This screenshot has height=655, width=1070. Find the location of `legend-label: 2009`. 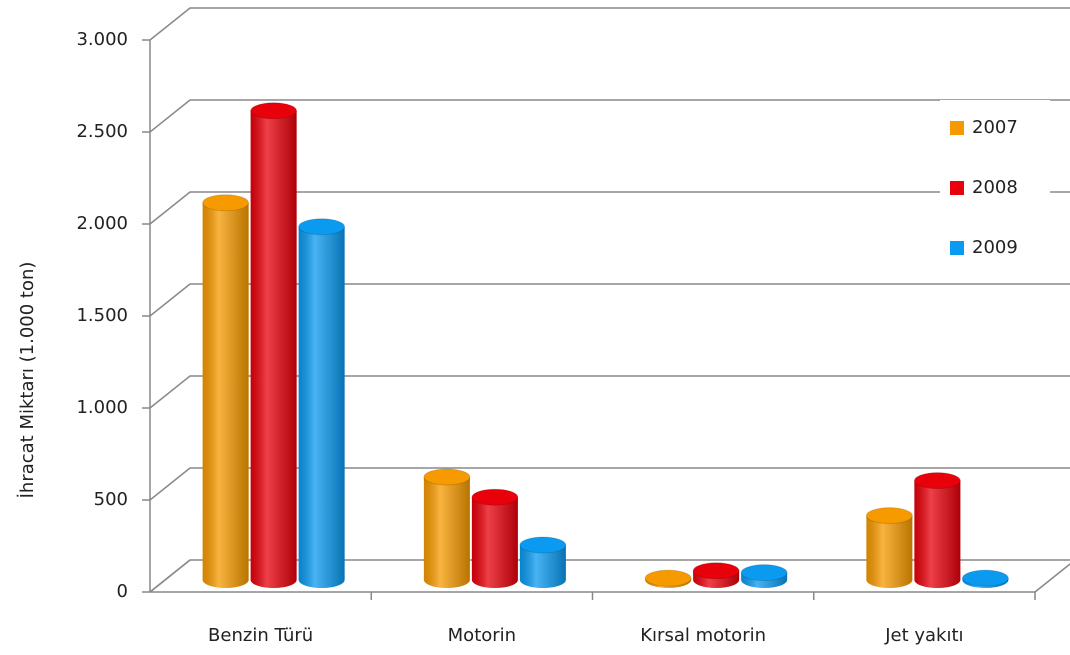

legend-label: 2009 is located at coordinates (995, 247).